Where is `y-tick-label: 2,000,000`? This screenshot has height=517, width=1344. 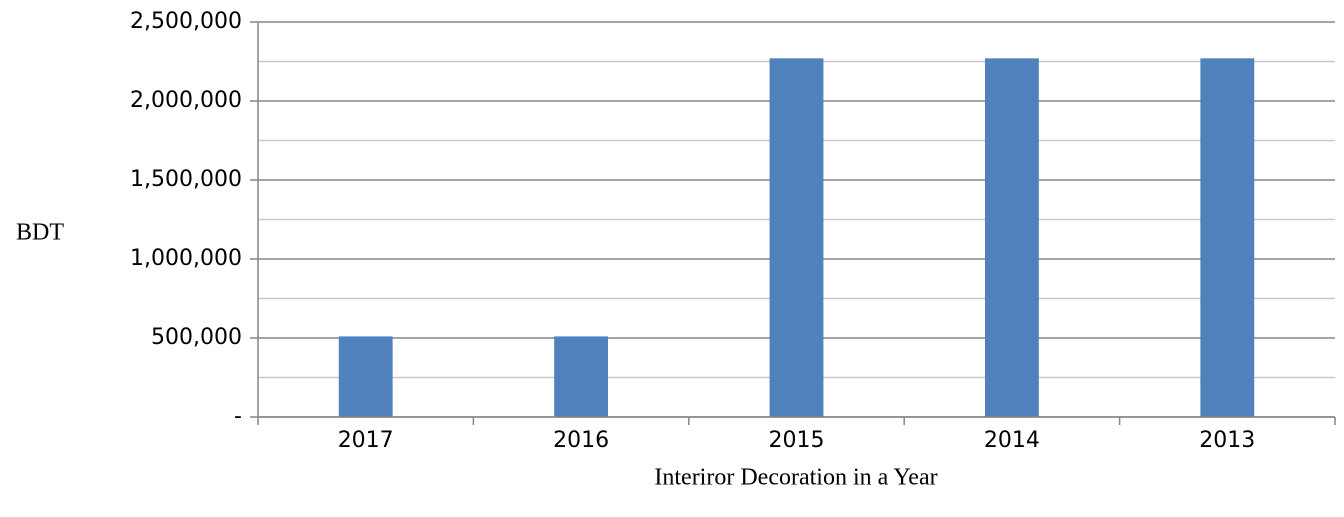
y-tick-label: 2,000,000 is located at coordinates (186, 100).